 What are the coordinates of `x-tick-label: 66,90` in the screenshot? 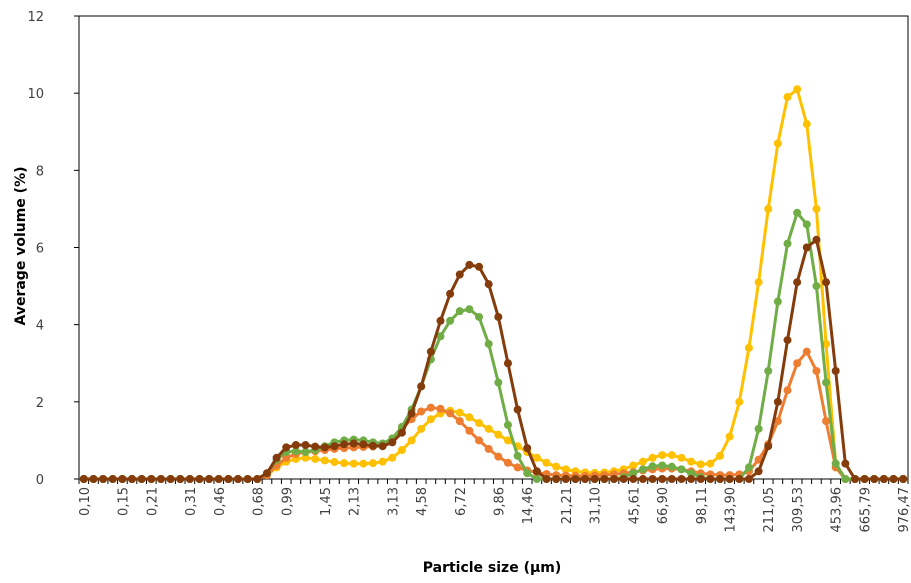 It's located at (663, 505).